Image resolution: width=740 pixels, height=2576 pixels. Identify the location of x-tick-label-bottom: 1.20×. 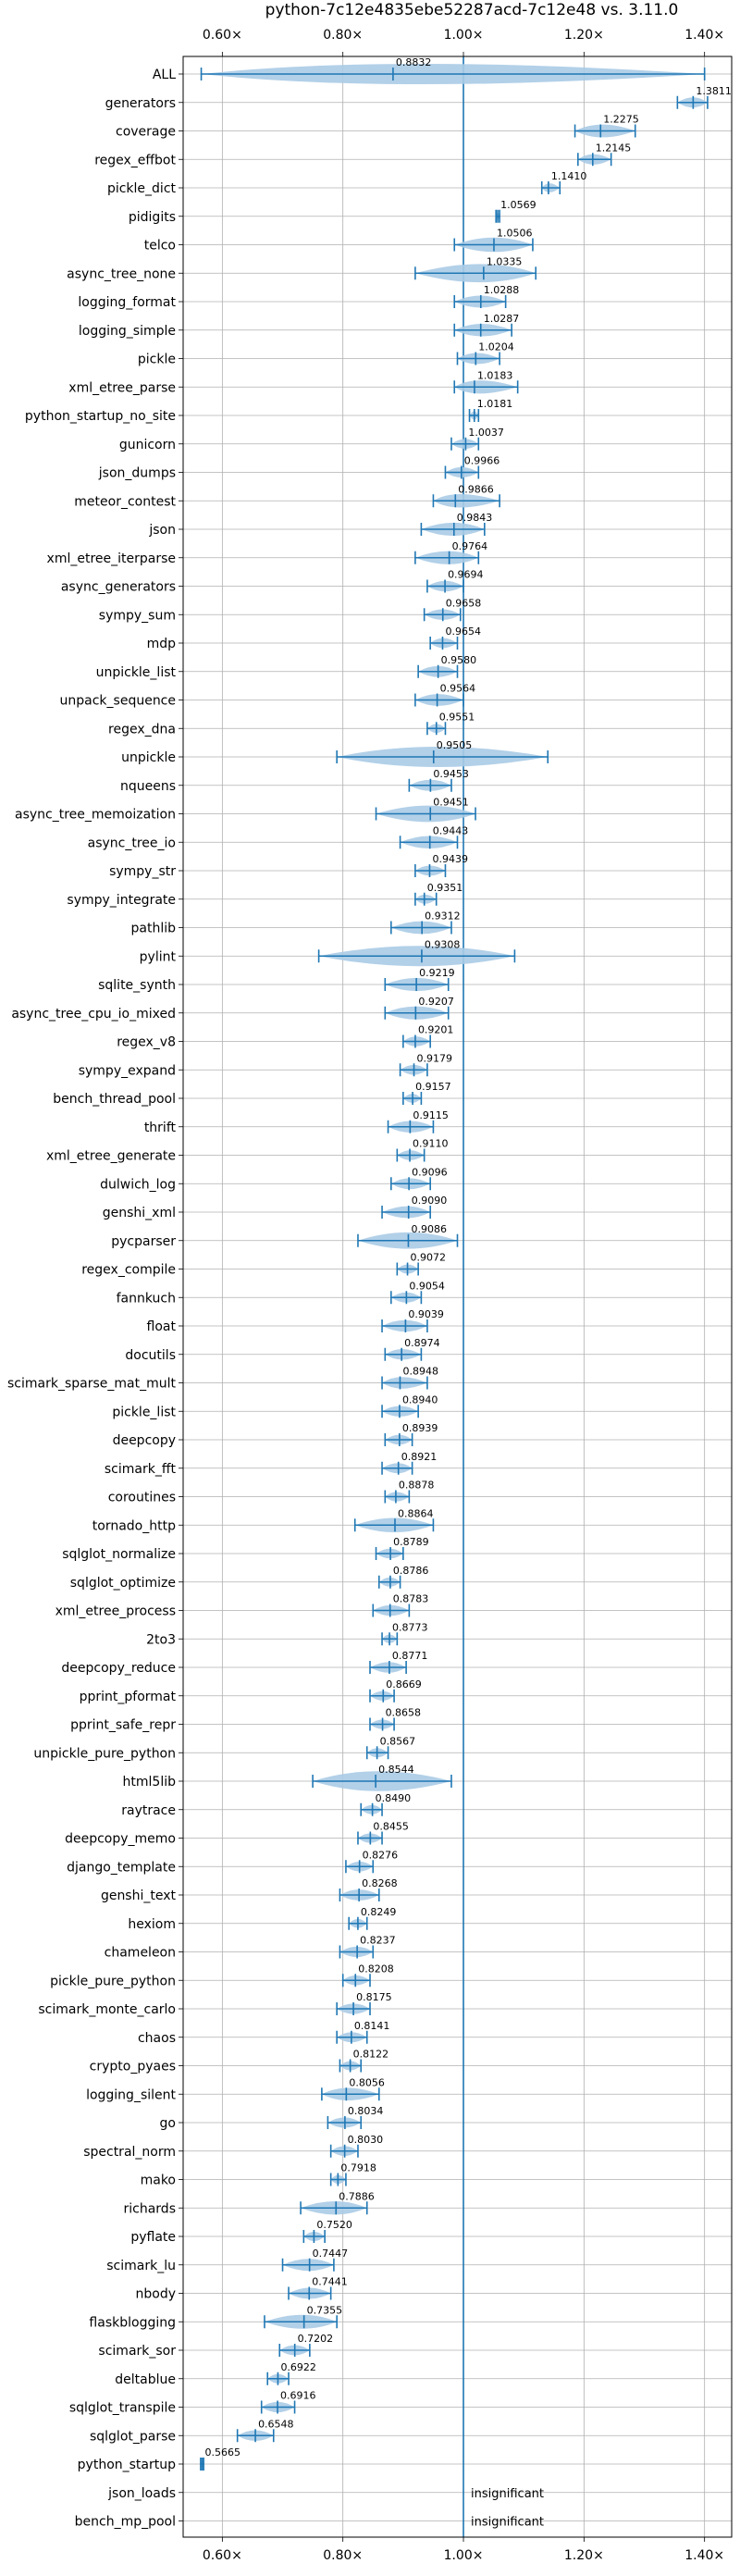
(584, 2555).